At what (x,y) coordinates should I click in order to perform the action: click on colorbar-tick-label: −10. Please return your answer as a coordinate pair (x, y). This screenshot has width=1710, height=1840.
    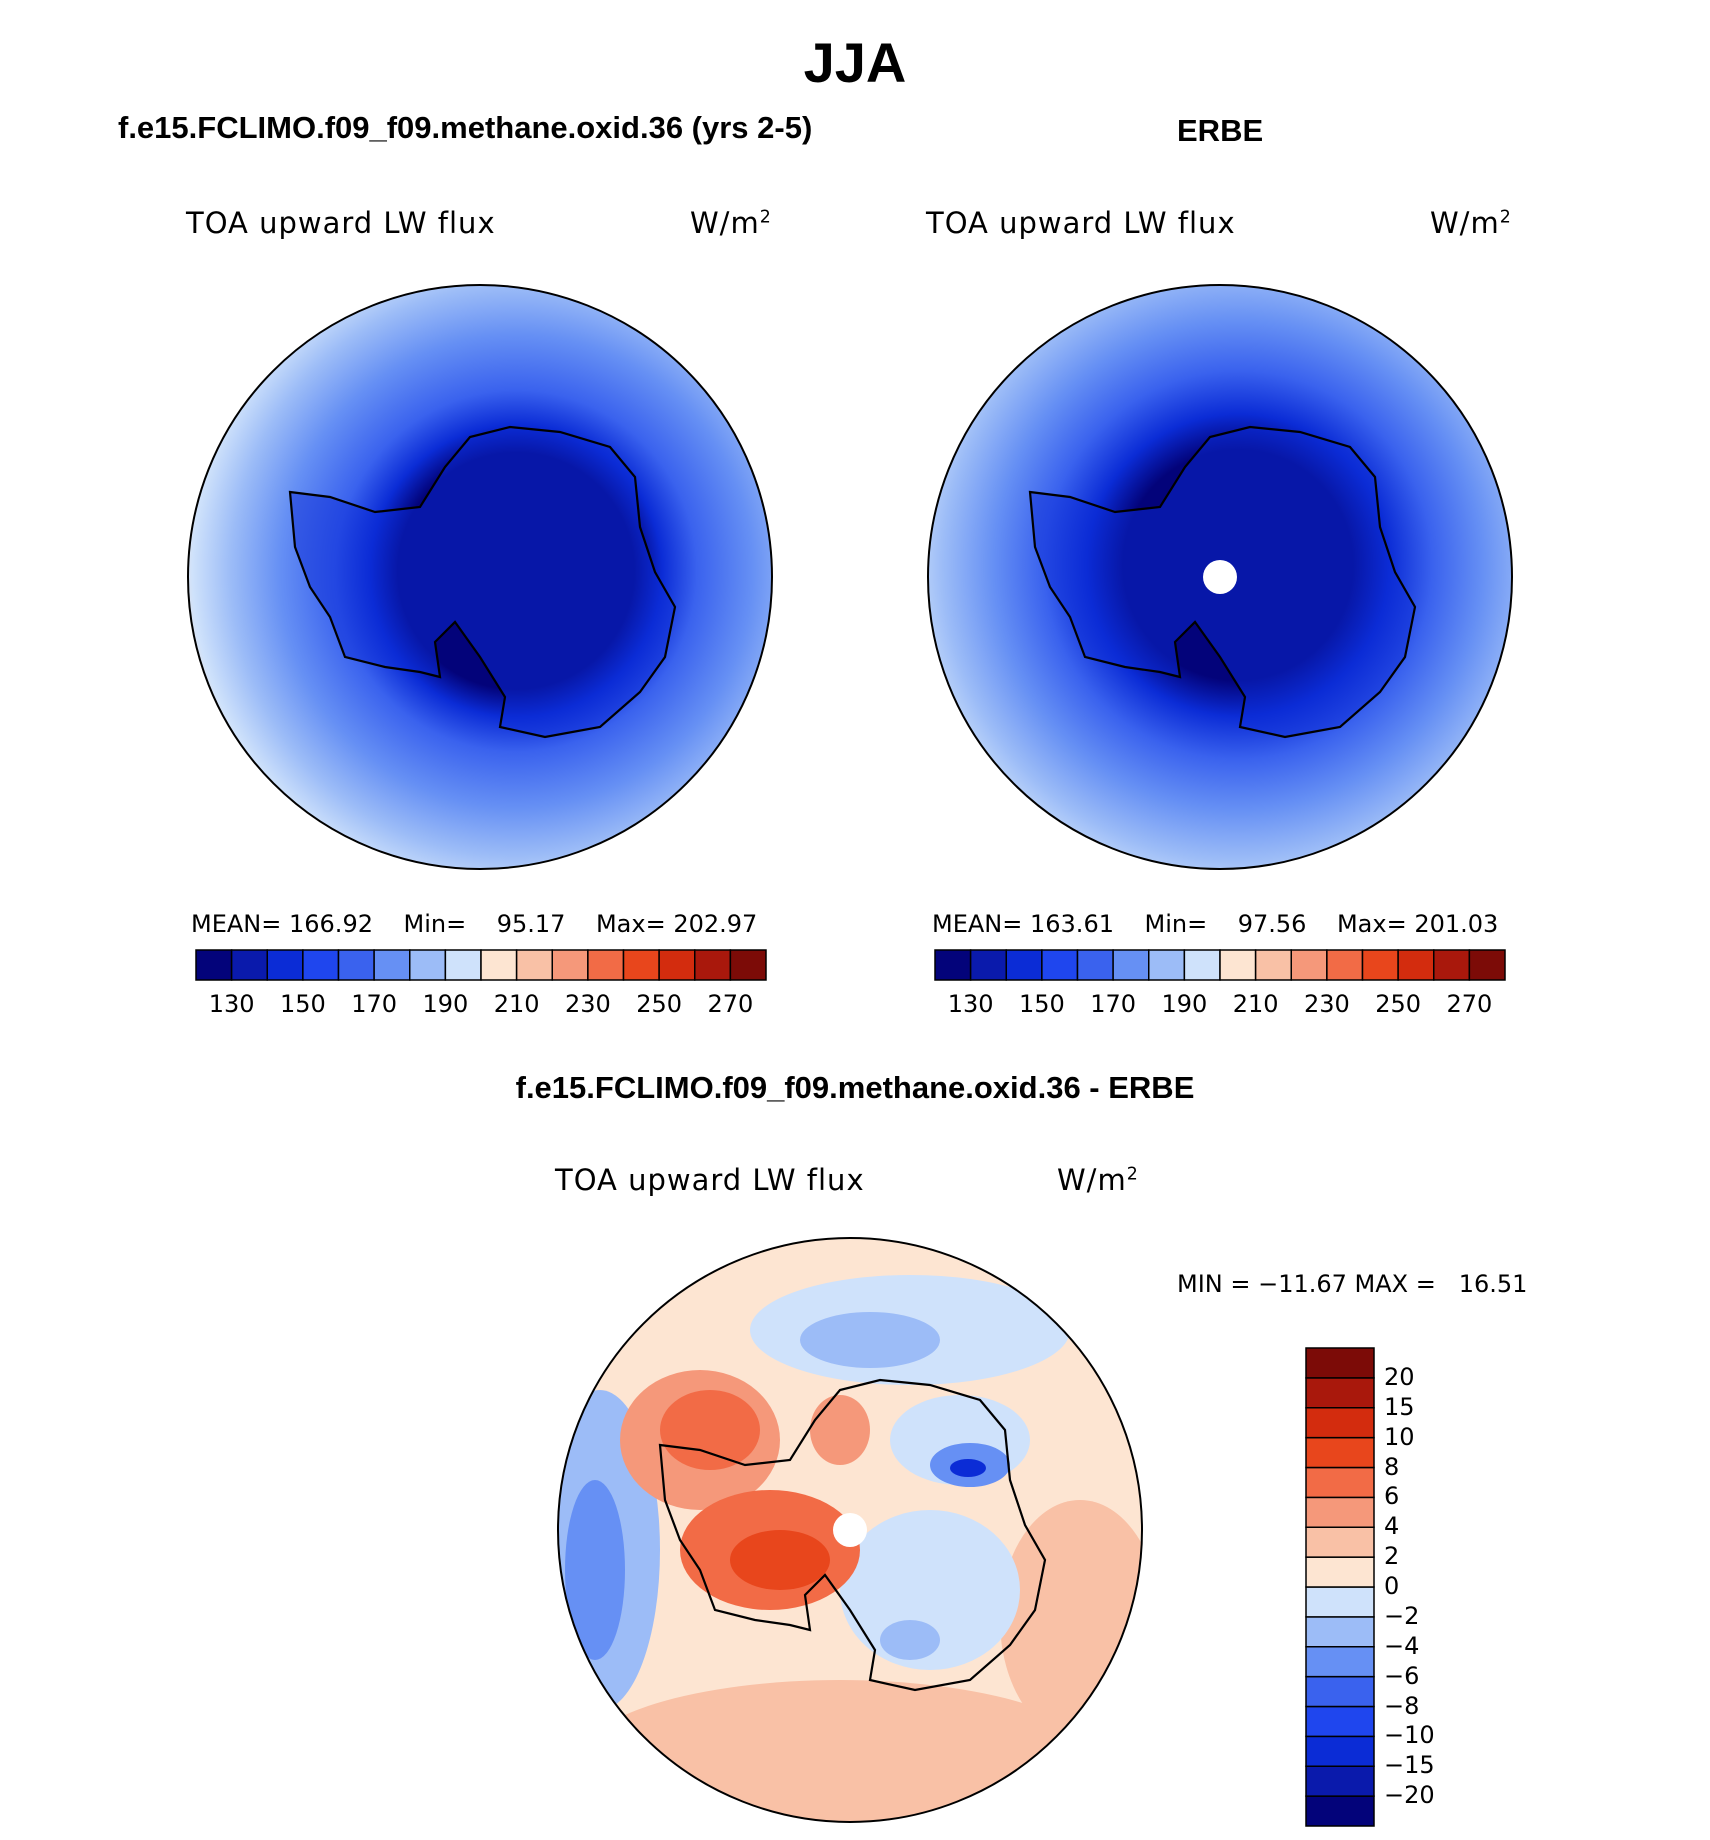
    Looking at the image, I should click on (1409, 1735).